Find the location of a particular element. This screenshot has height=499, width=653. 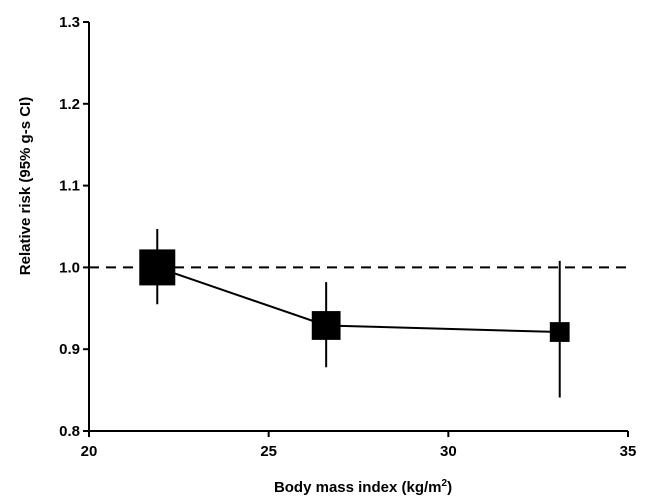

y-tick-label: 1.1 is located at coordinates (69, 186).